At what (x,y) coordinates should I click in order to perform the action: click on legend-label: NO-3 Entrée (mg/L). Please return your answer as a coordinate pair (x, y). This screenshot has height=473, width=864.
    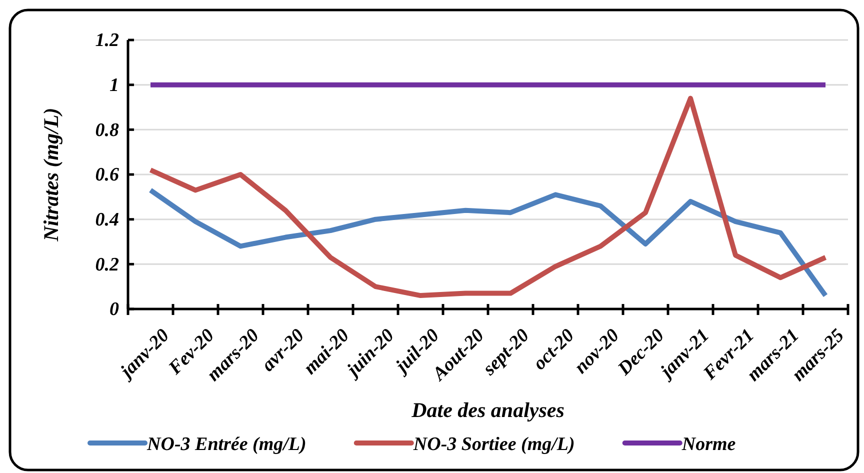
    Looking at the image, I should click on (226, 444).